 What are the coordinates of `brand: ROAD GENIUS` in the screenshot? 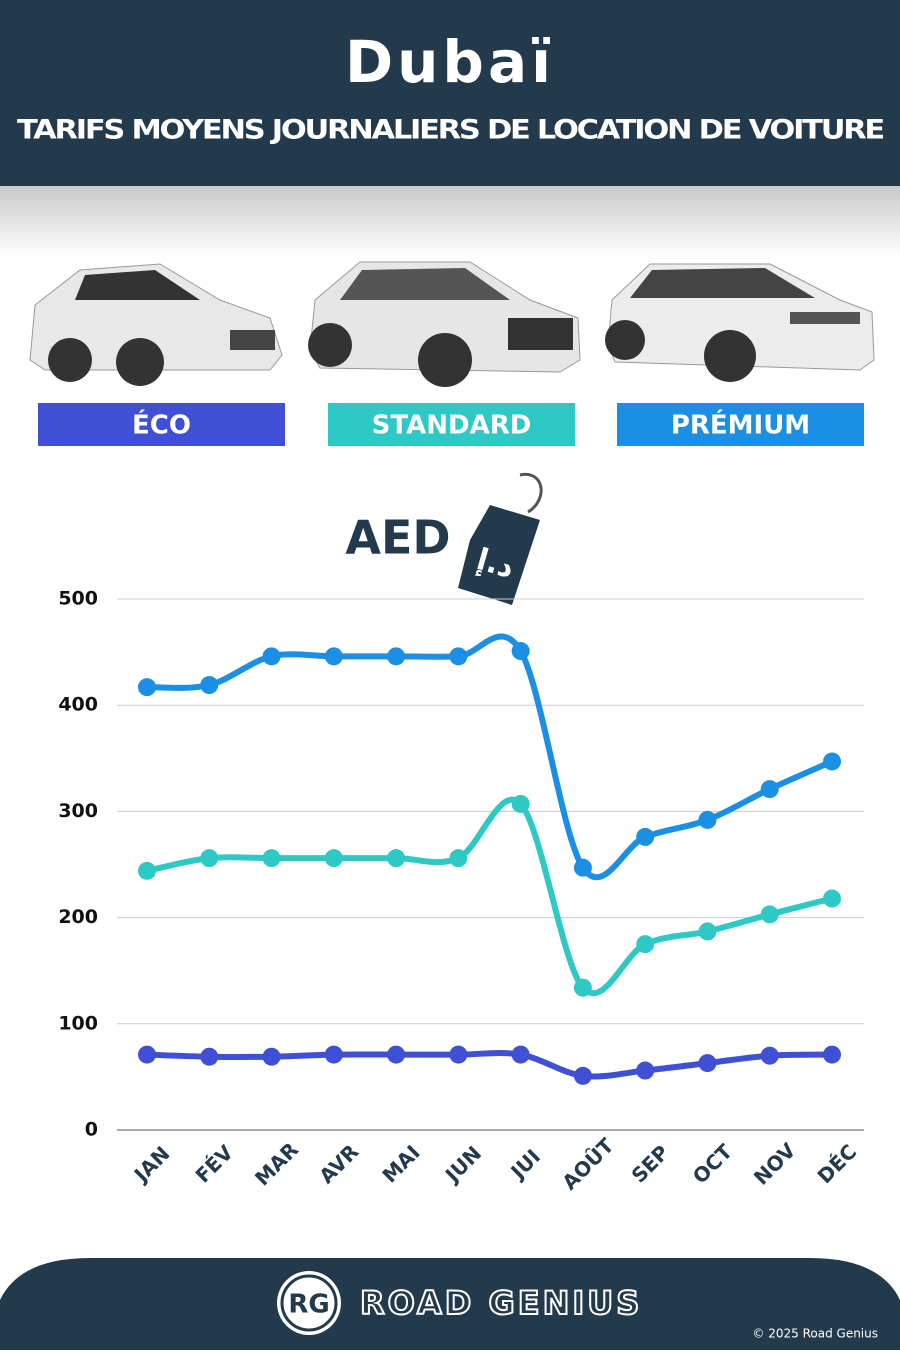 It's located at (501, 1303).